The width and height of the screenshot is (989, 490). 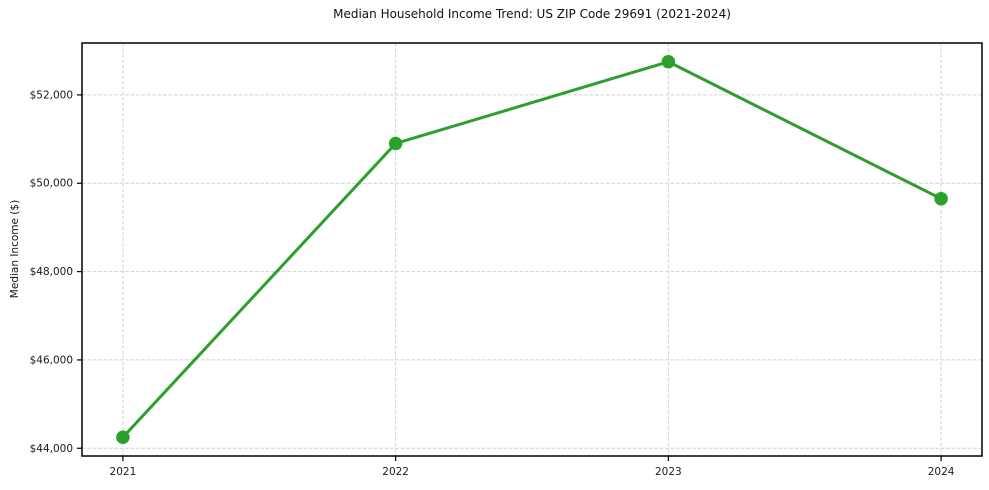 I want to click on data-point-2023, so click(x=668, y=62).